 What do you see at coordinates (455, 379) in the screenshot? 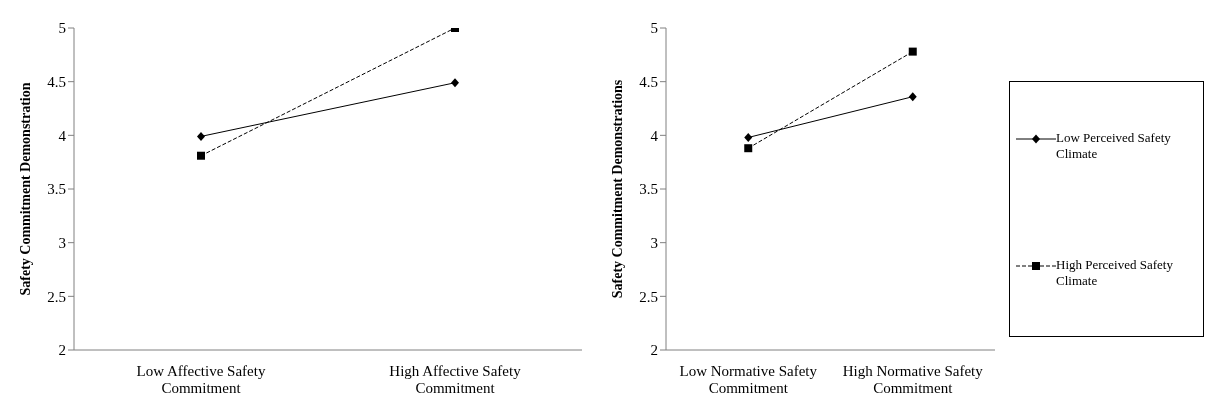
I see `x-tick-label: High Affective Safety Commitment` at bounding box center [455, 379].